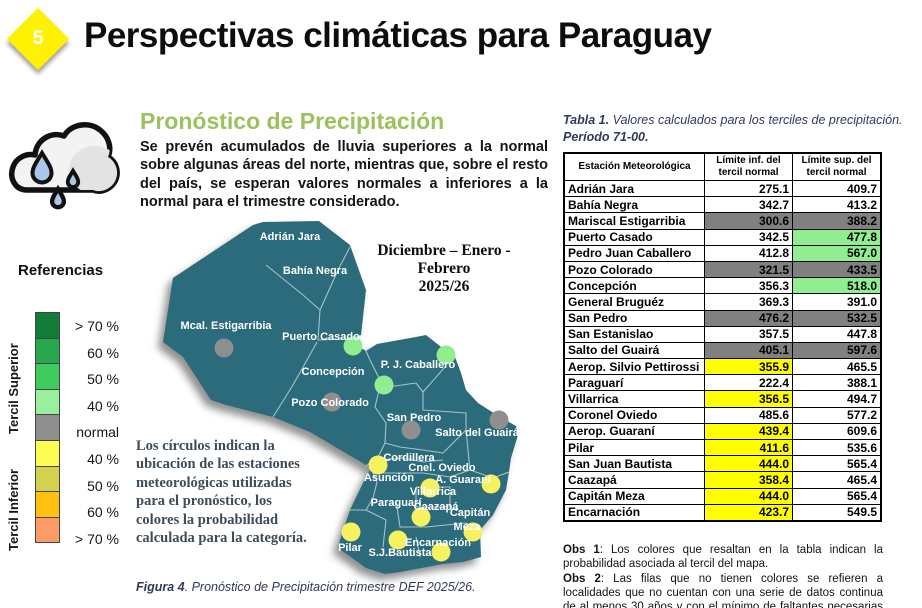 Image resolution: width=922 pixels, height=608 pixels. I want to click on limit-inf-value: 405.1, so click(748, 350).